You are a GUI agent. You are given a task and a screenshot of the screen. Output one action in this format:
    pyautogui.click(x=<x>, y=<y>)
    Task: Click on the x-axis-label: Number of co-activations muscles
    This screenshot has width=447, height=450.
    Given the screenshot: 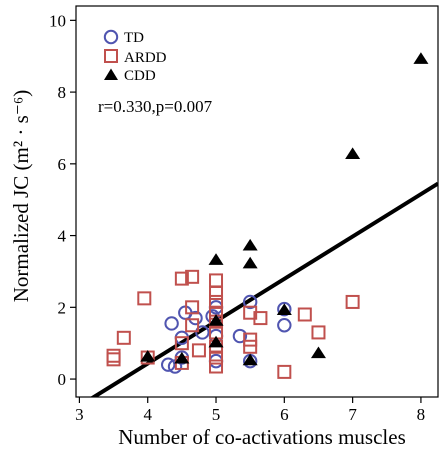 What is the action you would take?
    pyautogui.click(x=262, y=437)
    